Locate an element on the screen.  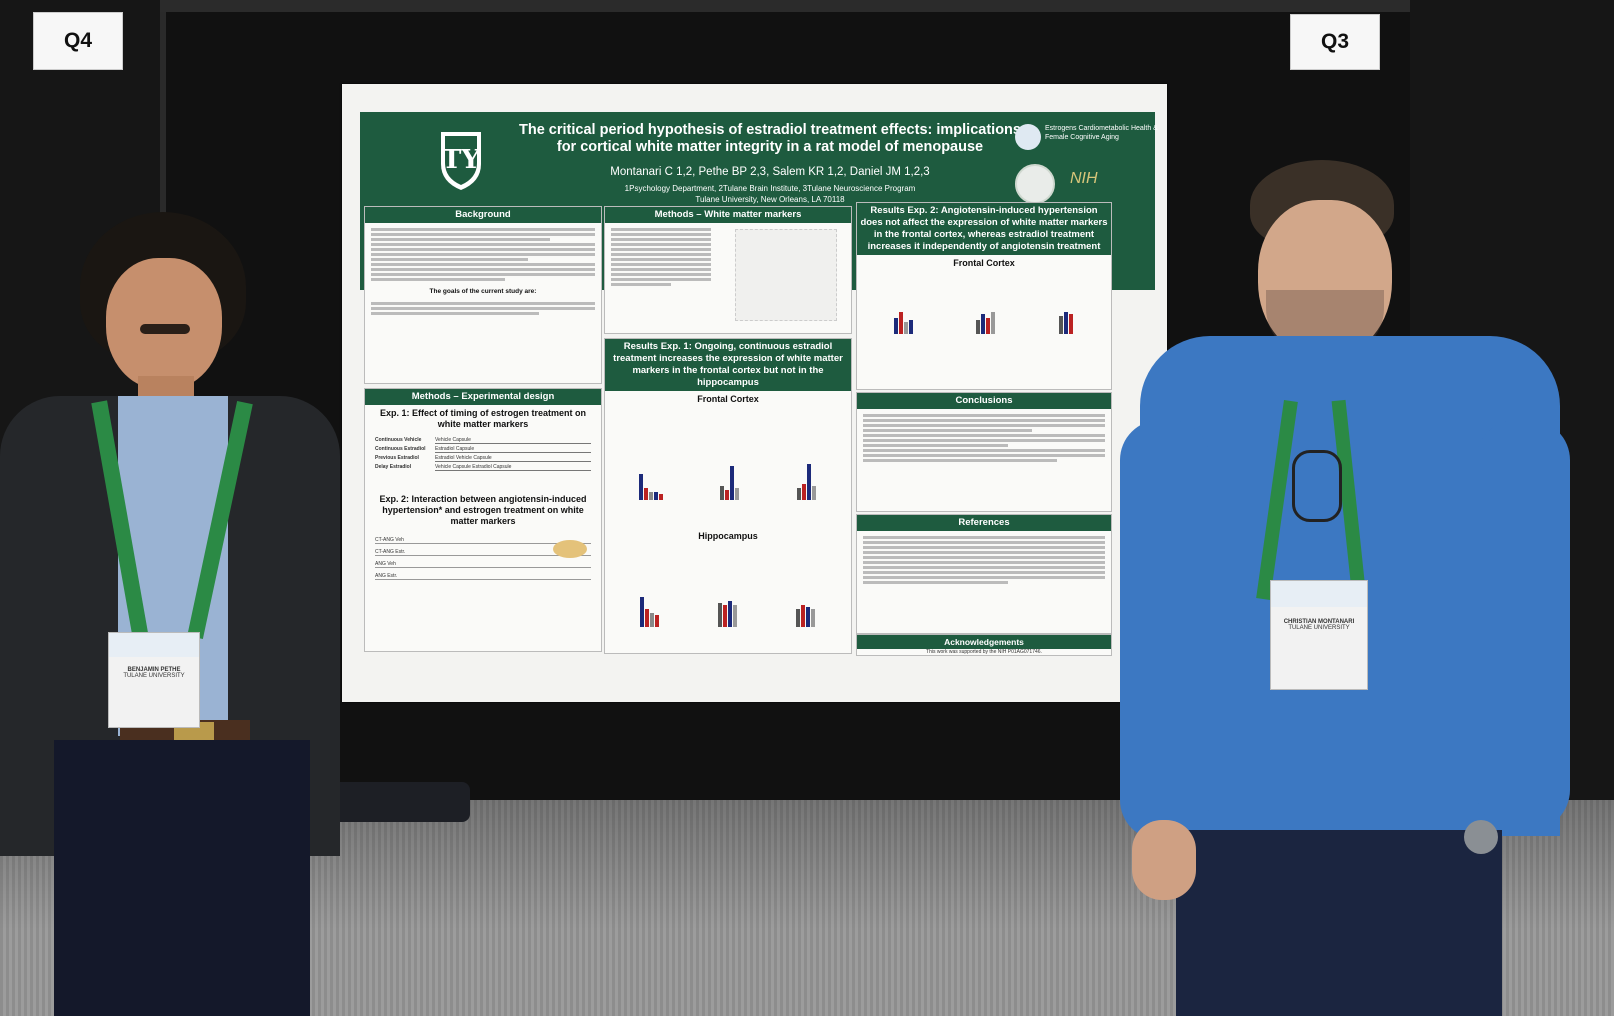
methods-wm-lines is located at coordinates (661, 257).